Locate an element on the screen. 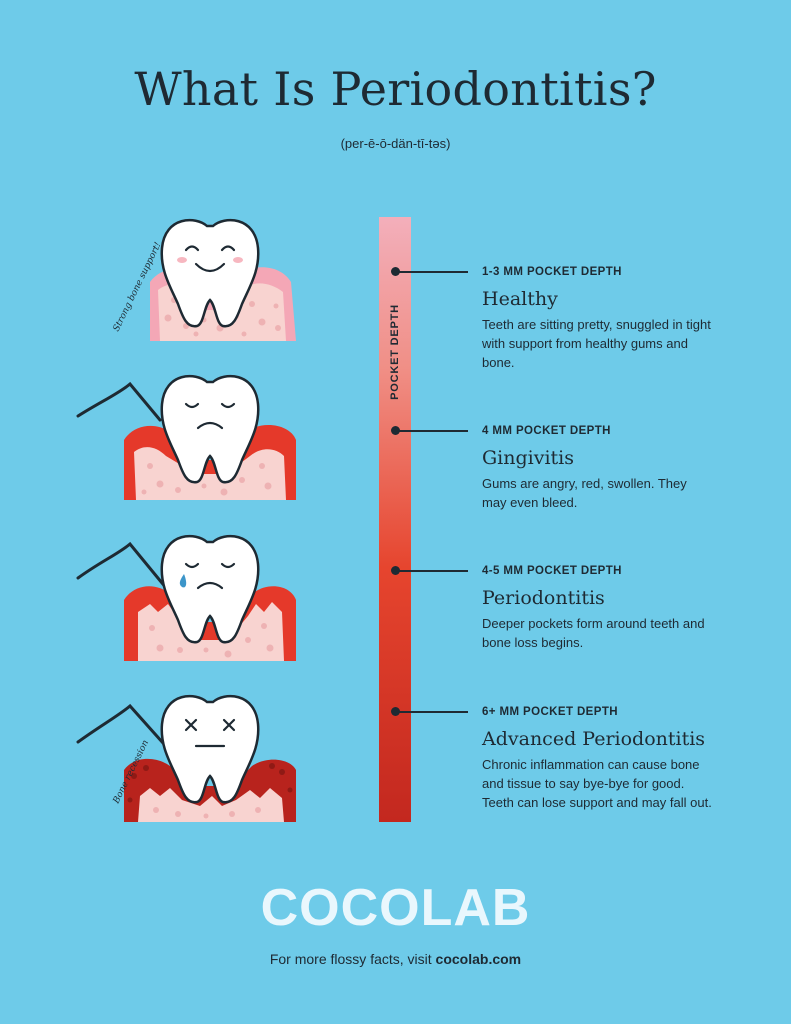 The image size is (791, 1024). gingivitis-tooth-illustration is located at coordinates (186, 437).